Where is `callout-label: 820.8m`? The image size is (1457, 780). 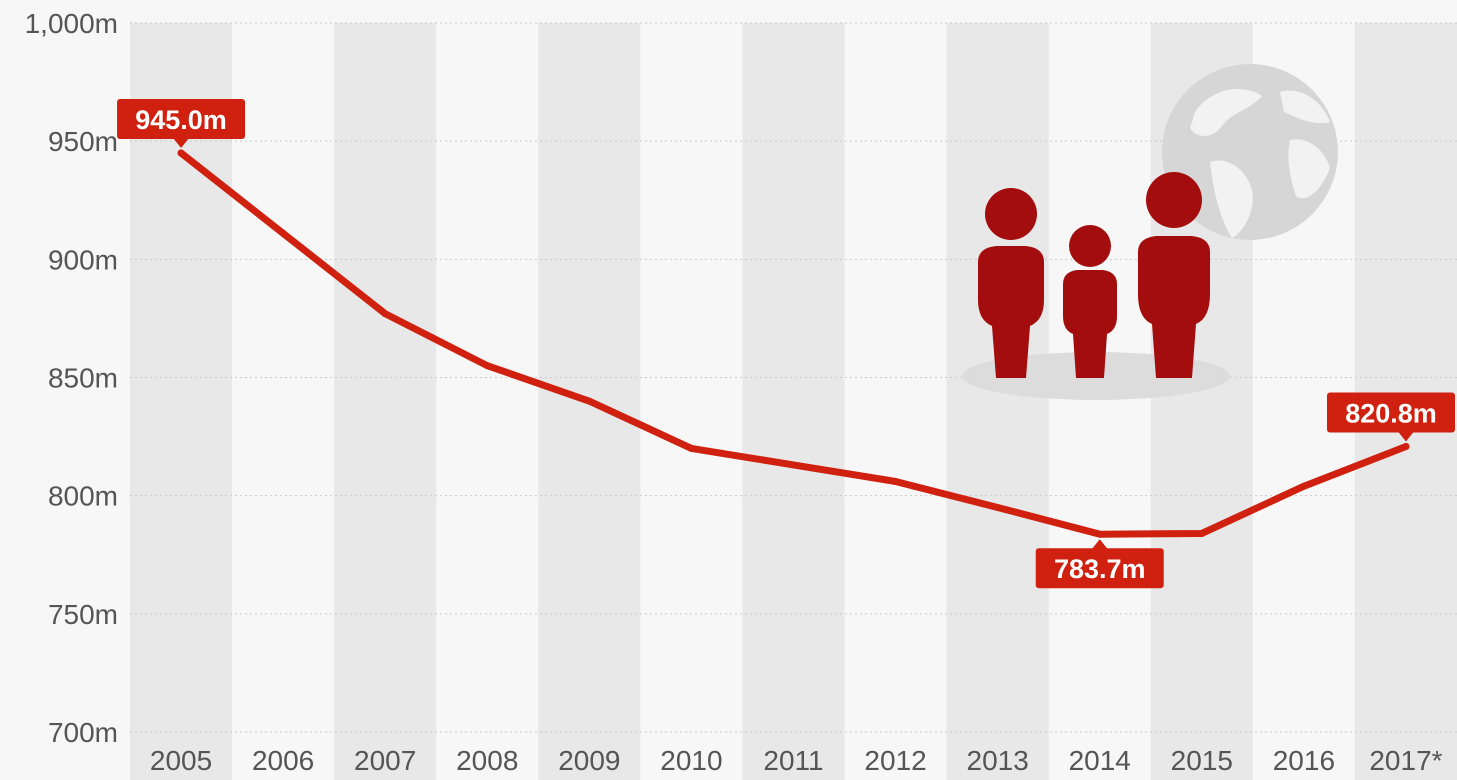 callout-label: 820.8m is located at coordinates (1391, 414).